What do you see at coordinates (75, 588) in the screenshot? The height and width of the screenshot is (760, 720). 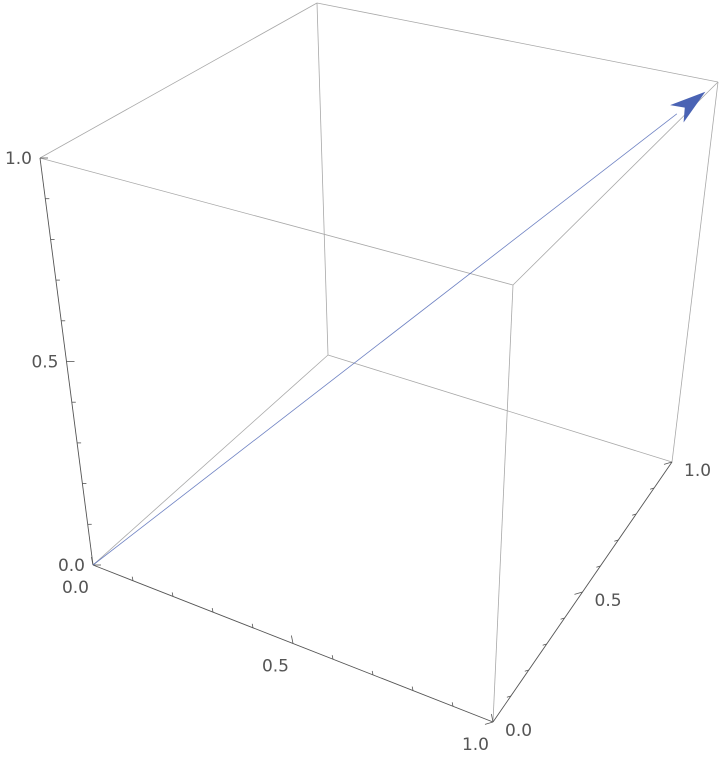 I see `x-tick-label: 0.0` at bounding box center [75, 588].